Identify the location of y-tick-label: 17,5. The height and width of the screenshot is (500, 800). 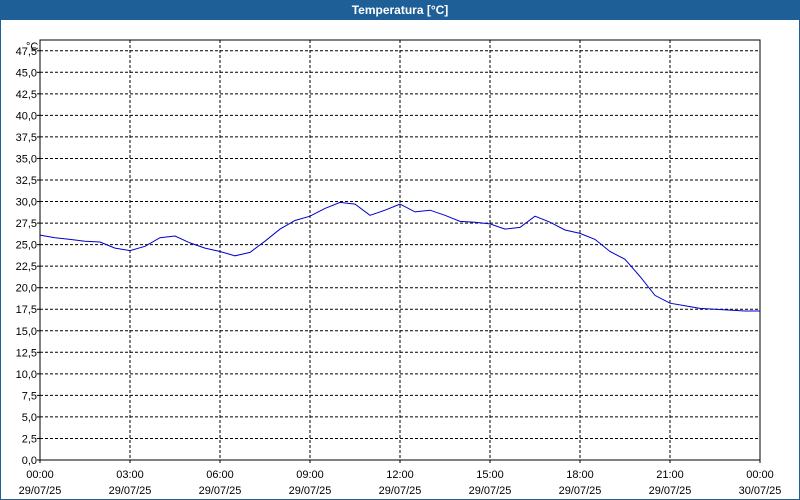
(26, 310).